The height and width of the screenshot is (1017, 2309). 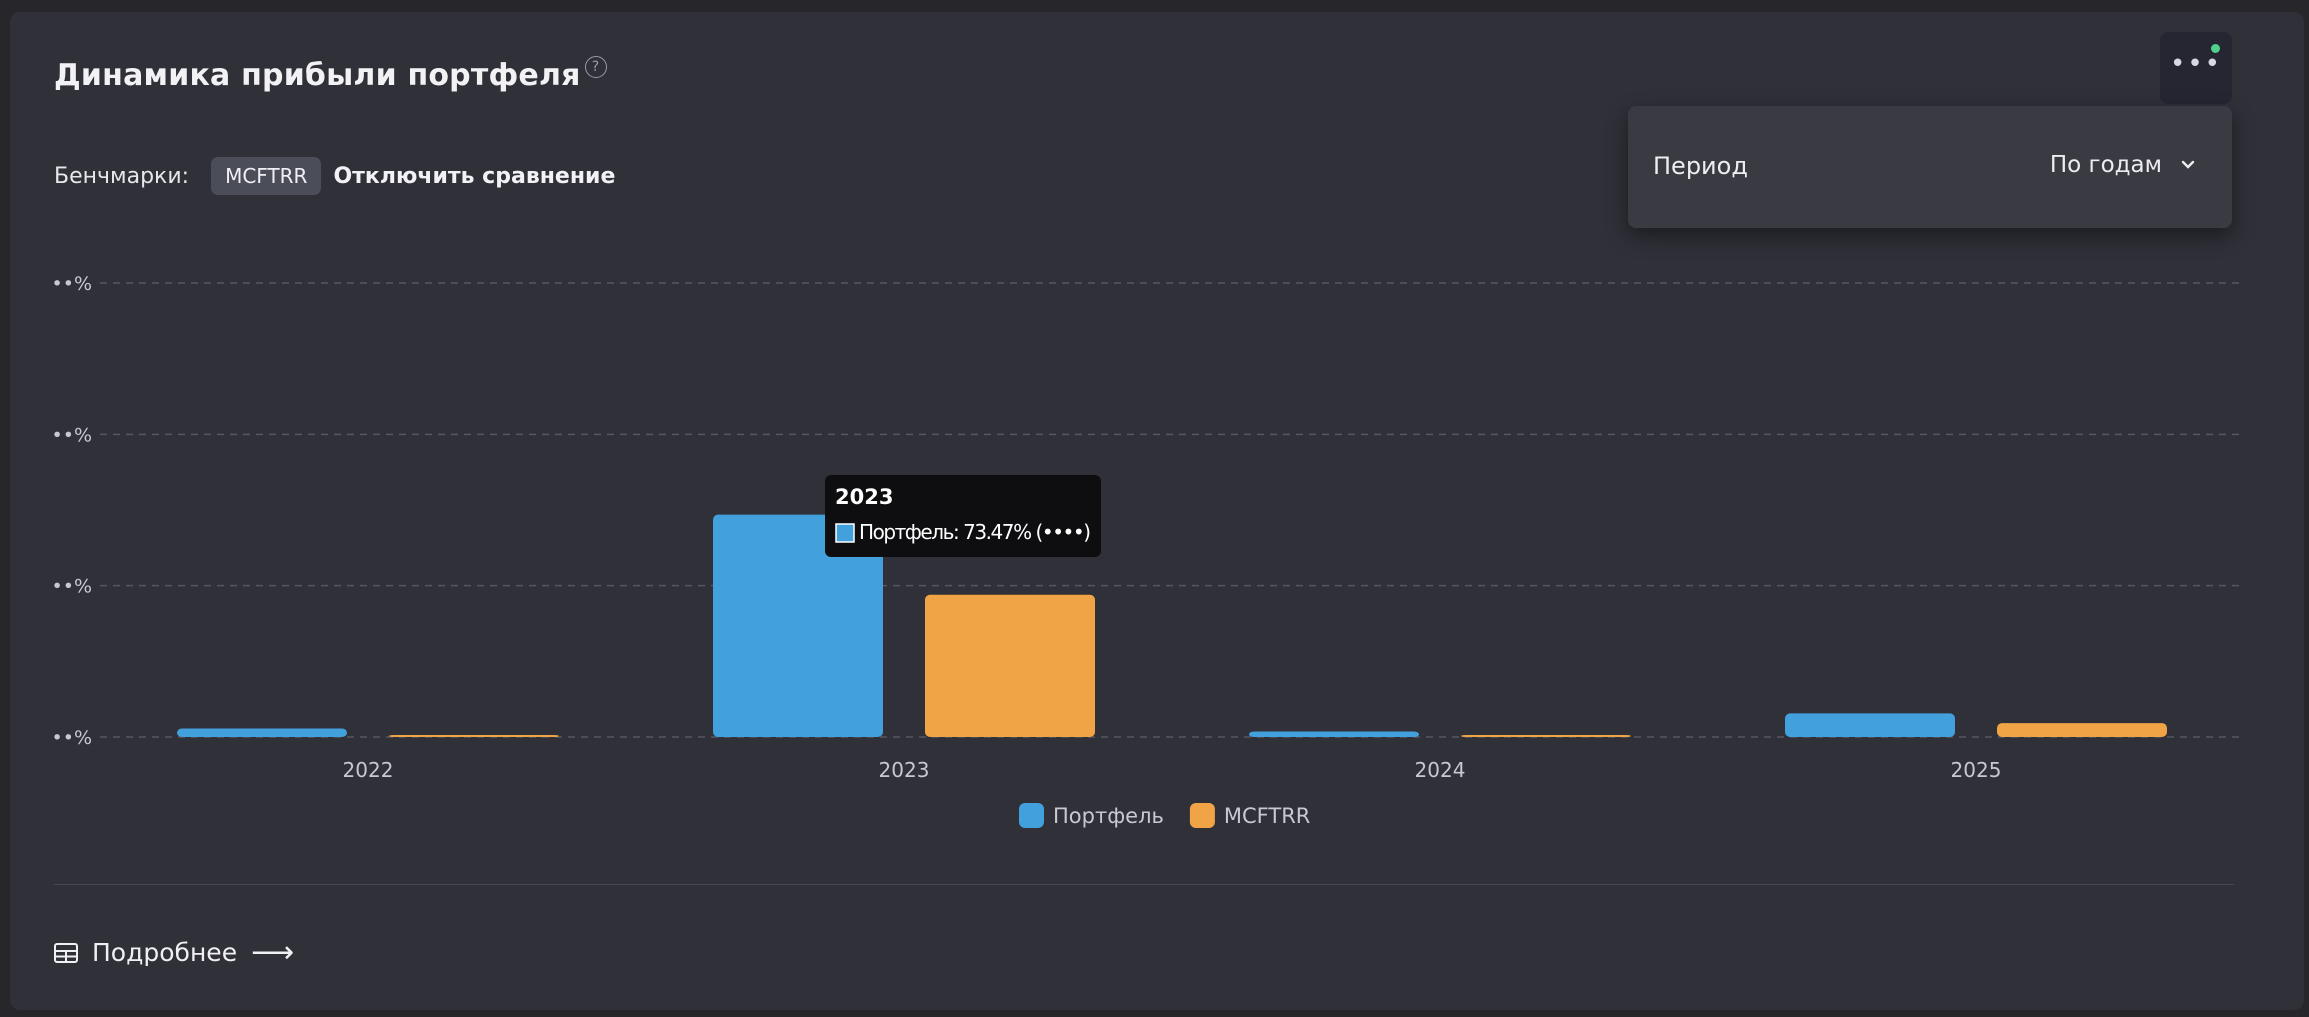 What do you see at coordinates (122, 176) in the screenshot?
I see `benchmarks-label: Бенчмарки:` at bounding box center [122, 176].